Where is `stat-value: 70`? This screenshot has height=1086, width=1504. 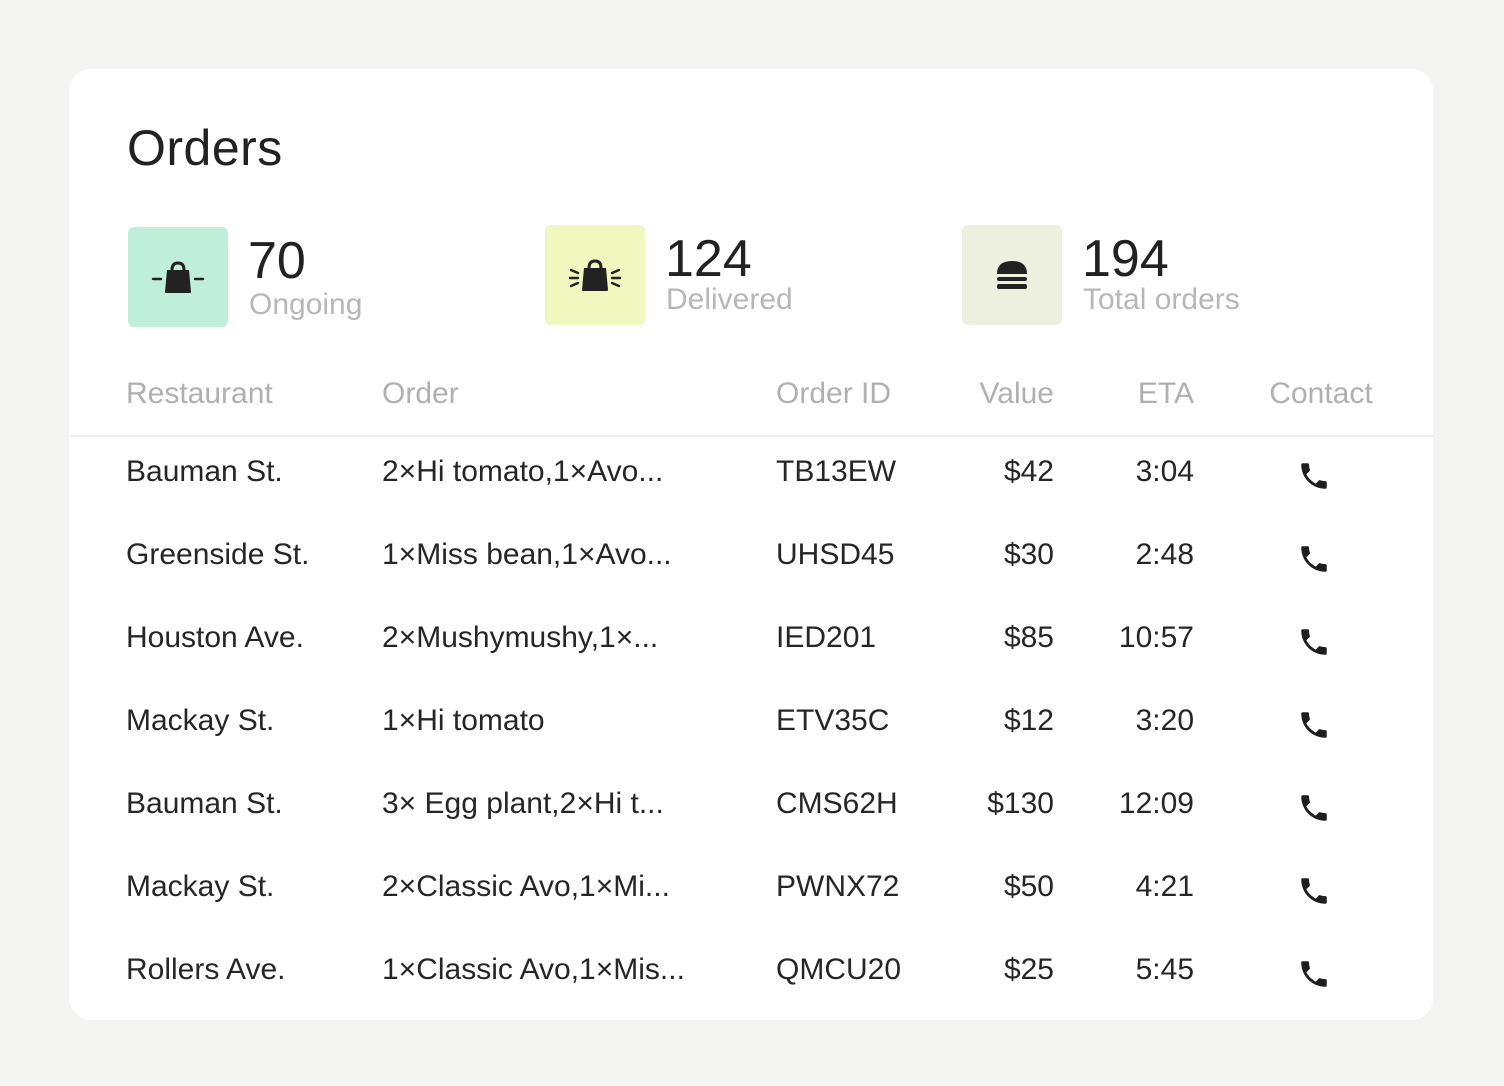 stat-value: 70 is located at coordinates (277, 261).